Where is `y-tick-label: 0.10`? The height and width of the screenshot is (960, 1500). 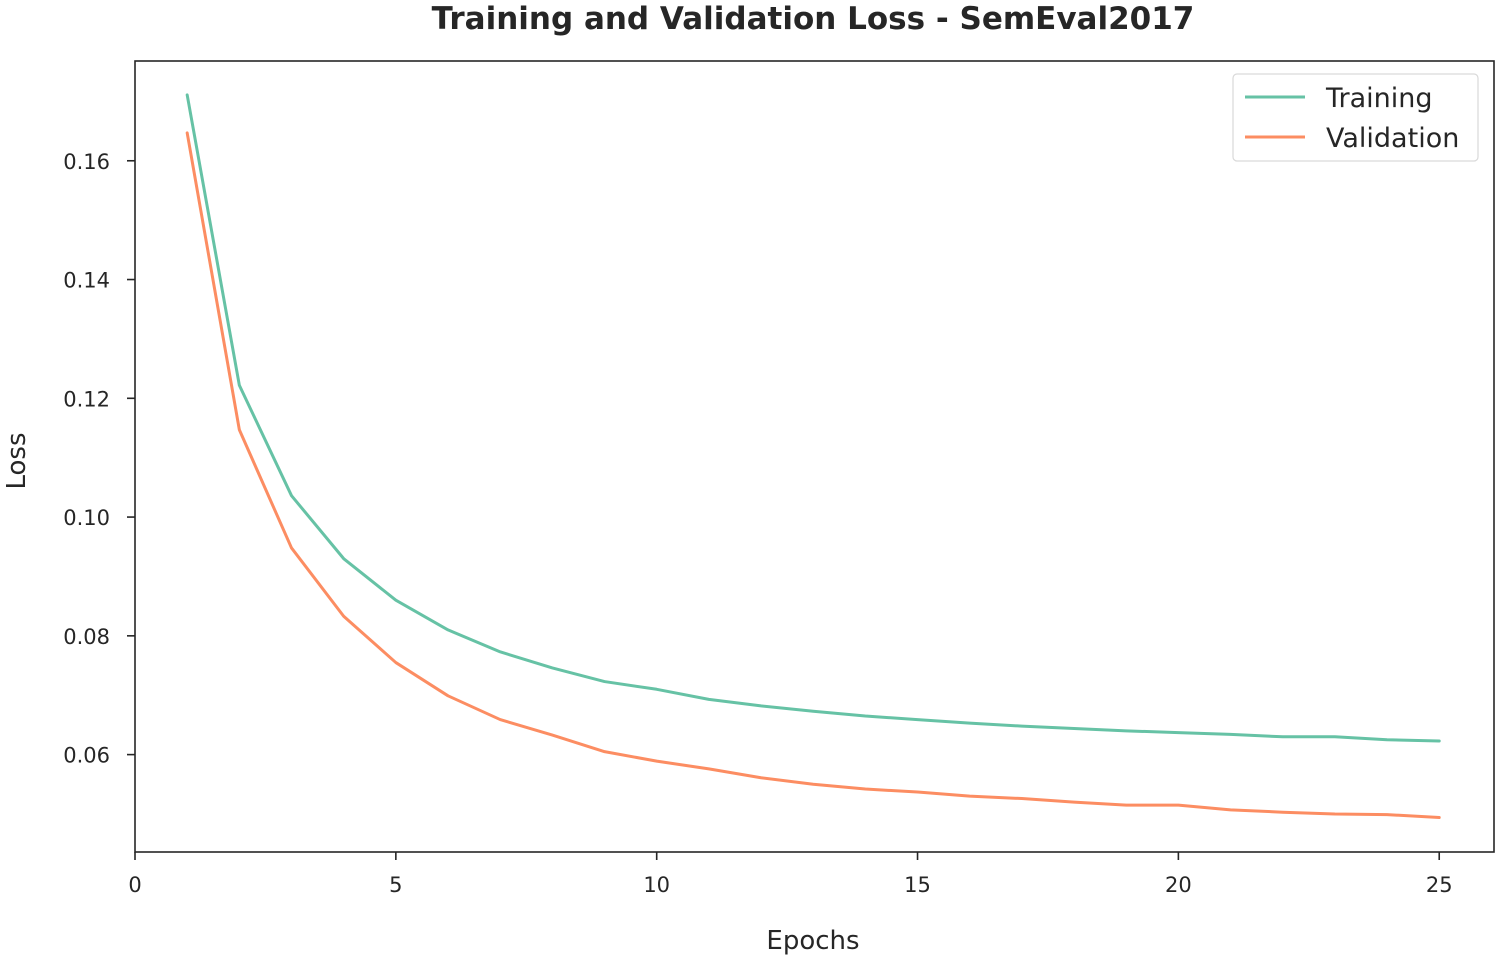
y-tick-label: 0.10 is located at coordinates (86, 518).